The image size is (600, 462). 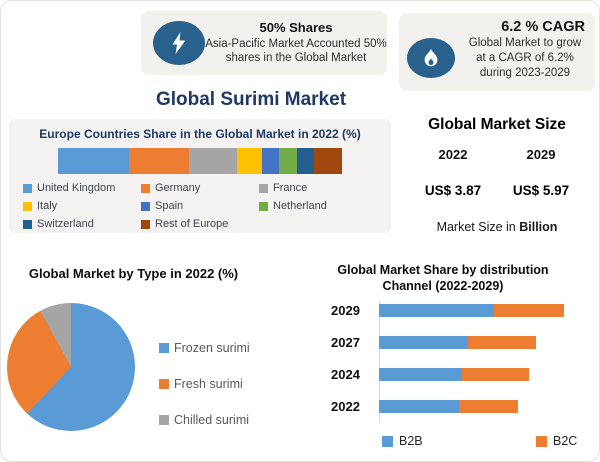 What do you see at coordinates (497, 124) in the screenshot?
I see `market-size-title: Global Market Size` at bounding box center [497, 124].